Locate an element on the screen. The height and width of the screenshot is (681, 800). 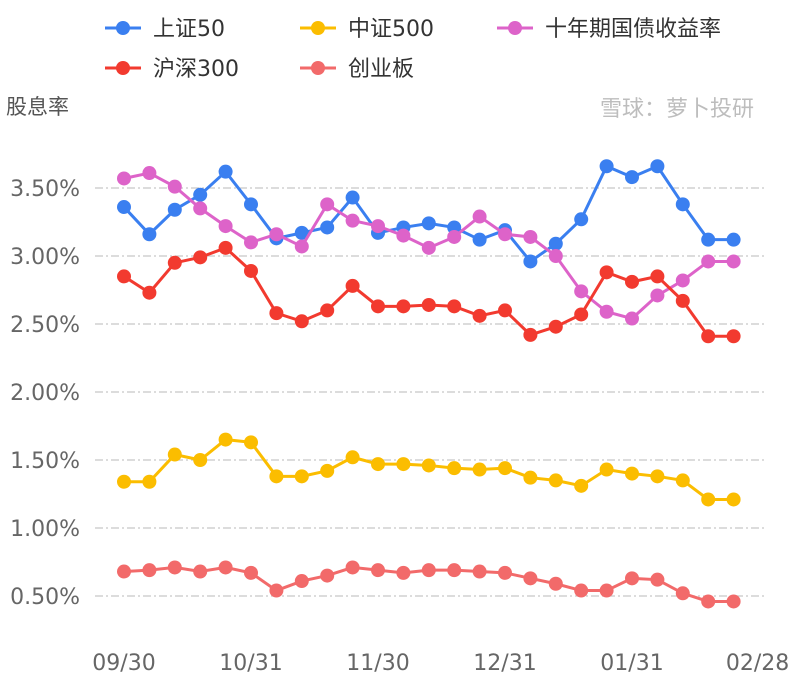
watermark: 雪球：萝卜投研 is located at coordinates (677, 109).